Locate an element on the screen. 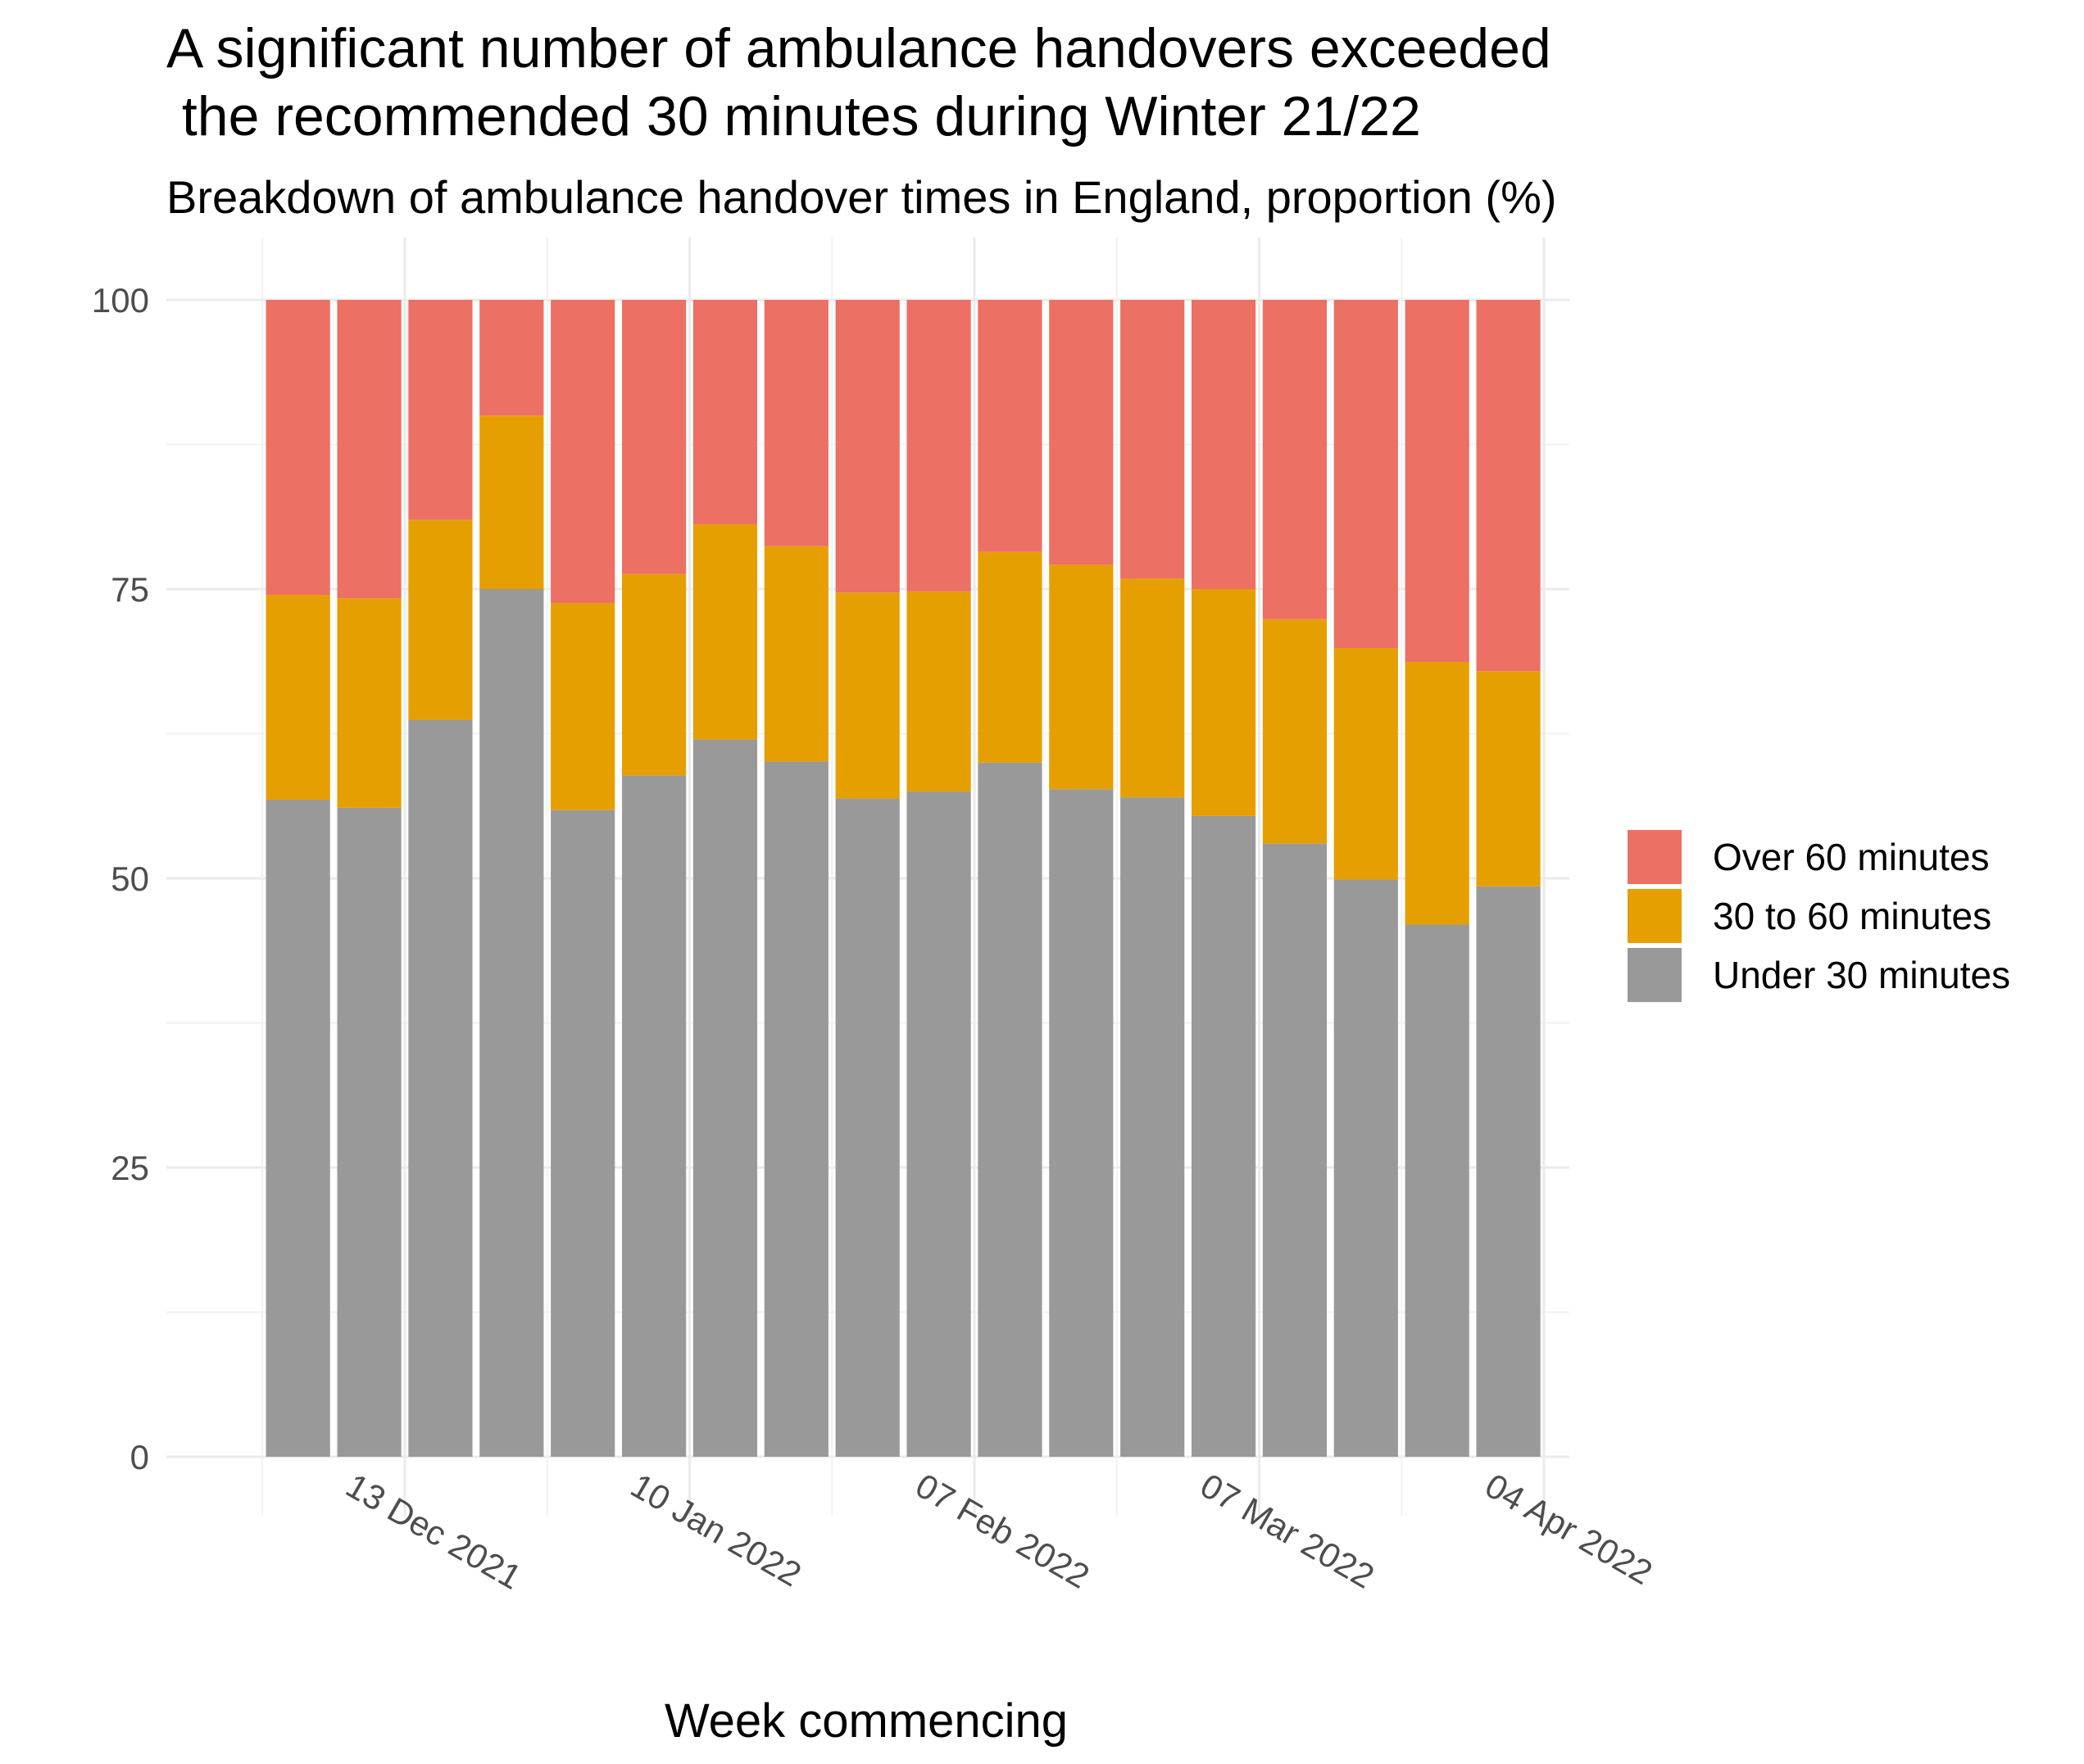  x-tick: 07 Feb 2022 is located at coordinates (1003, 1531).